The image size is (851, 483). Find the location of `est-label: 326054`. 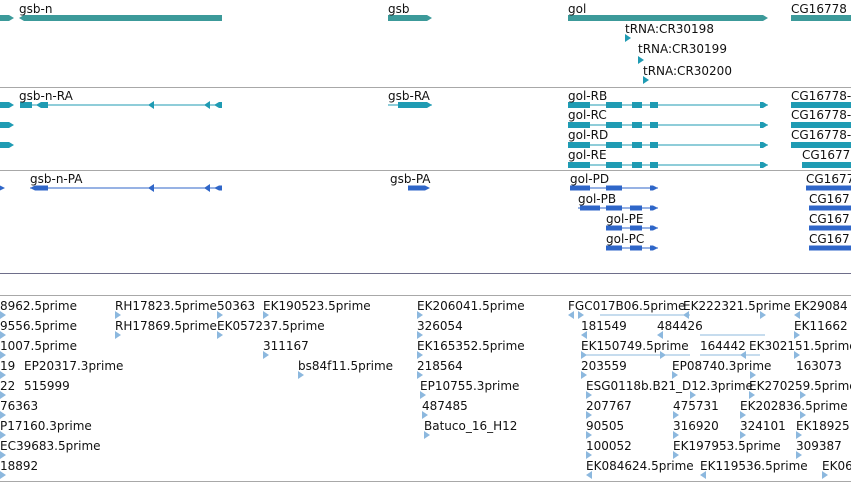

est-label: 326054 is located at coordinates (440, 326).